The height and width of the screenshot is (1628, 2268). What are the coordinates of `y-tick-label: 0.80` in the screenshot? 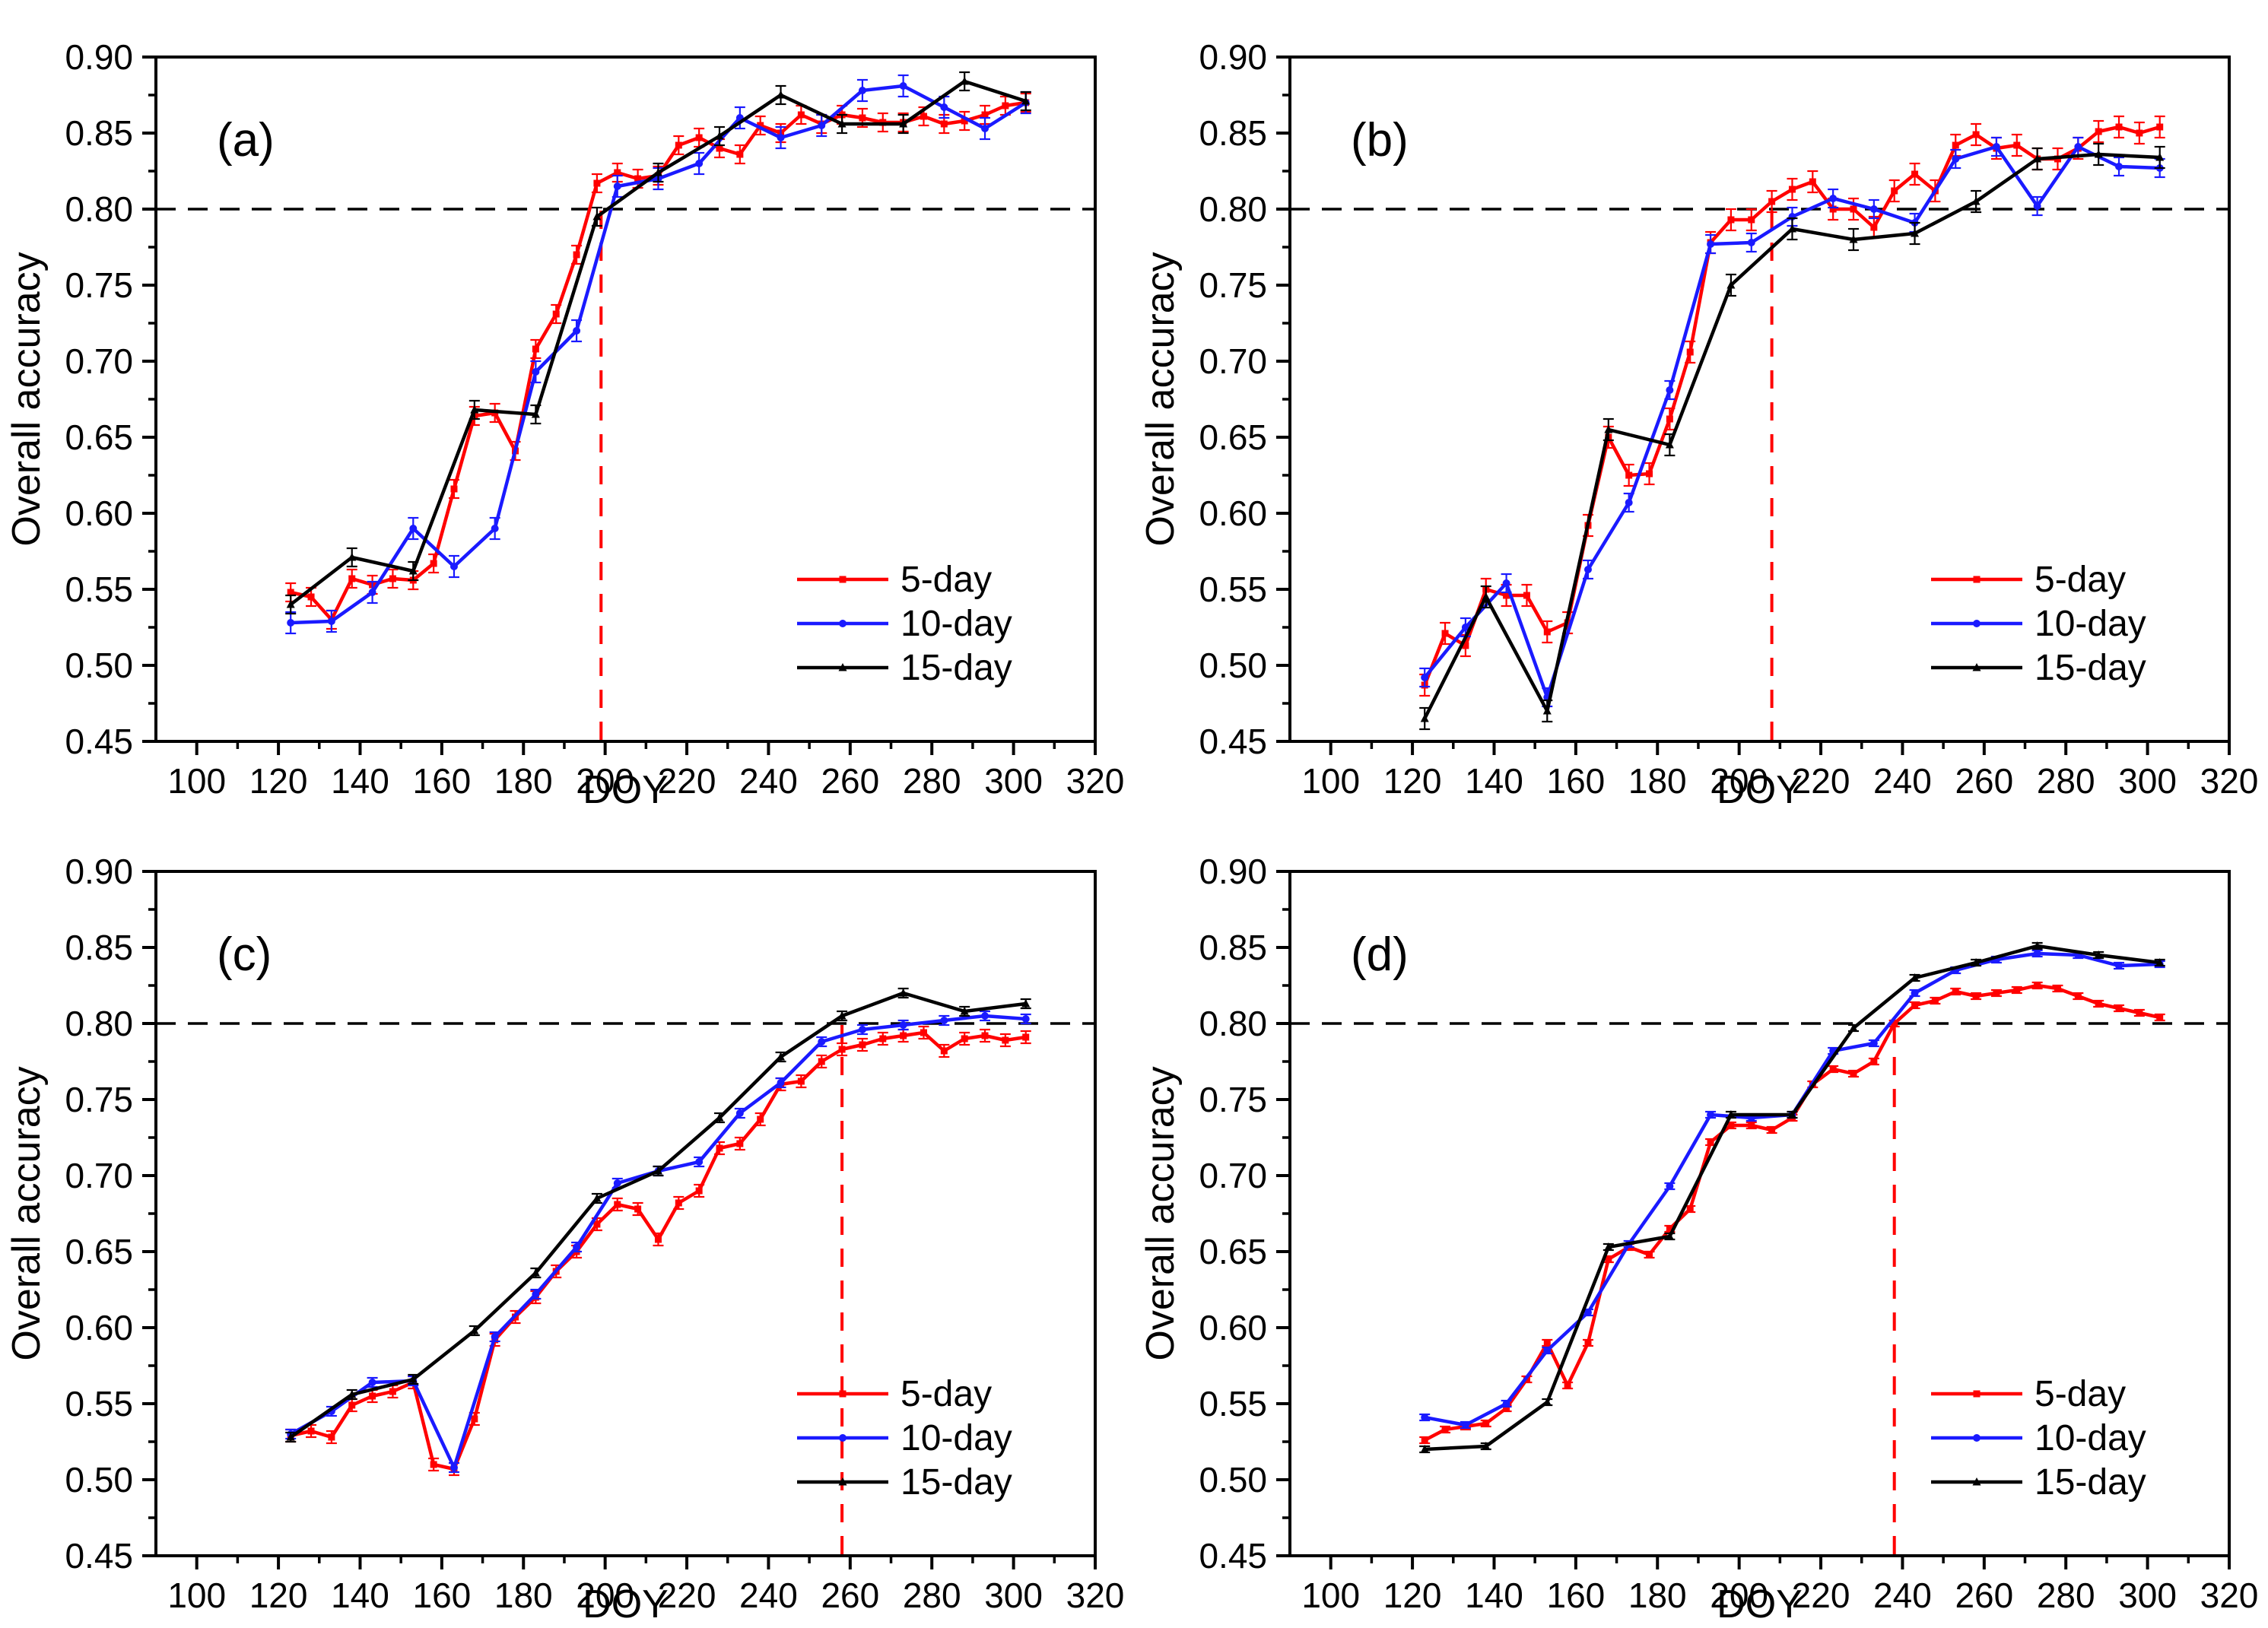 It's located at (1233, 1023).